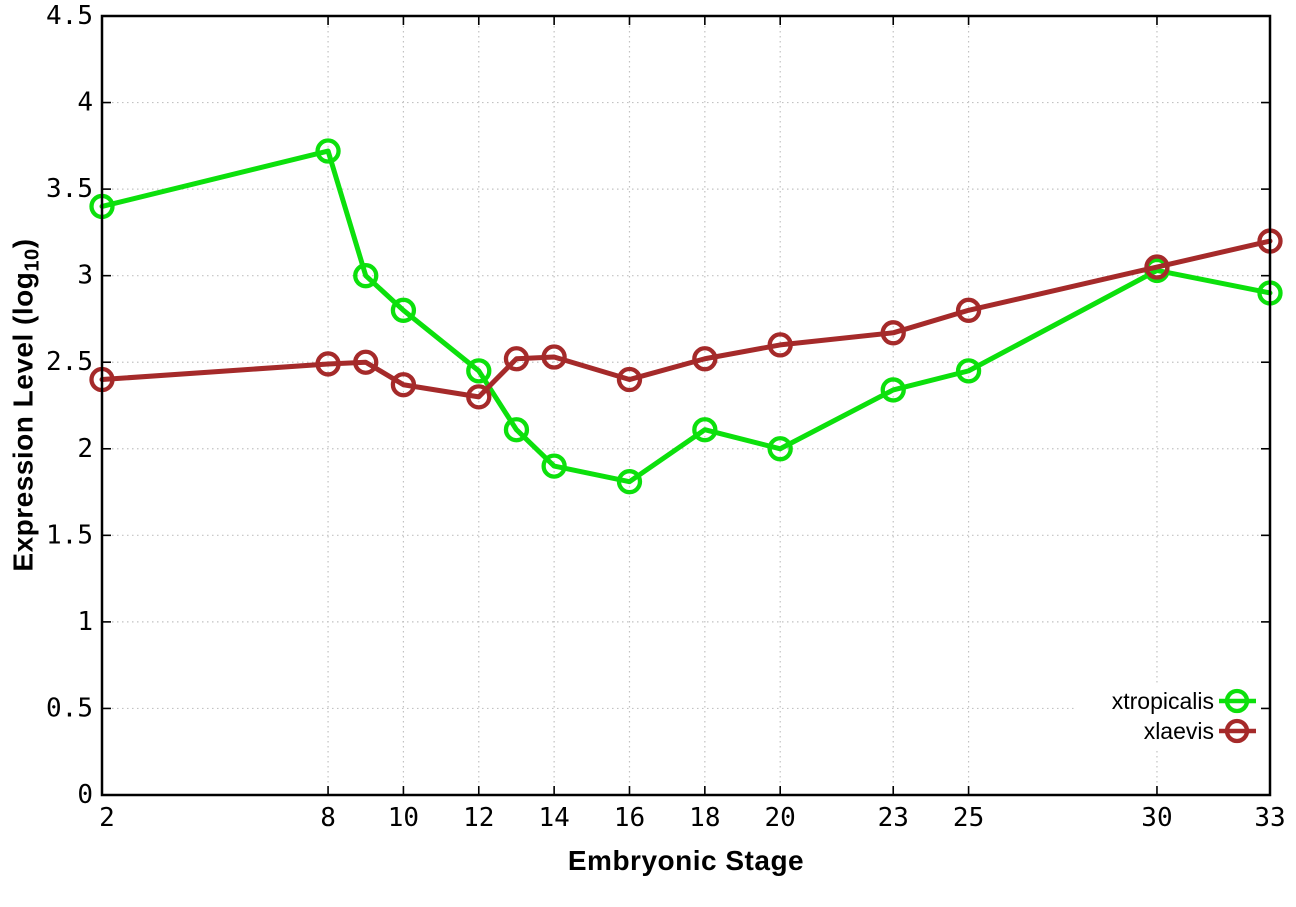  What do you see at coordinates (23, 243) in the screenshot?
I see `y-axis-title-close: )` at bounding box center [23, 243].